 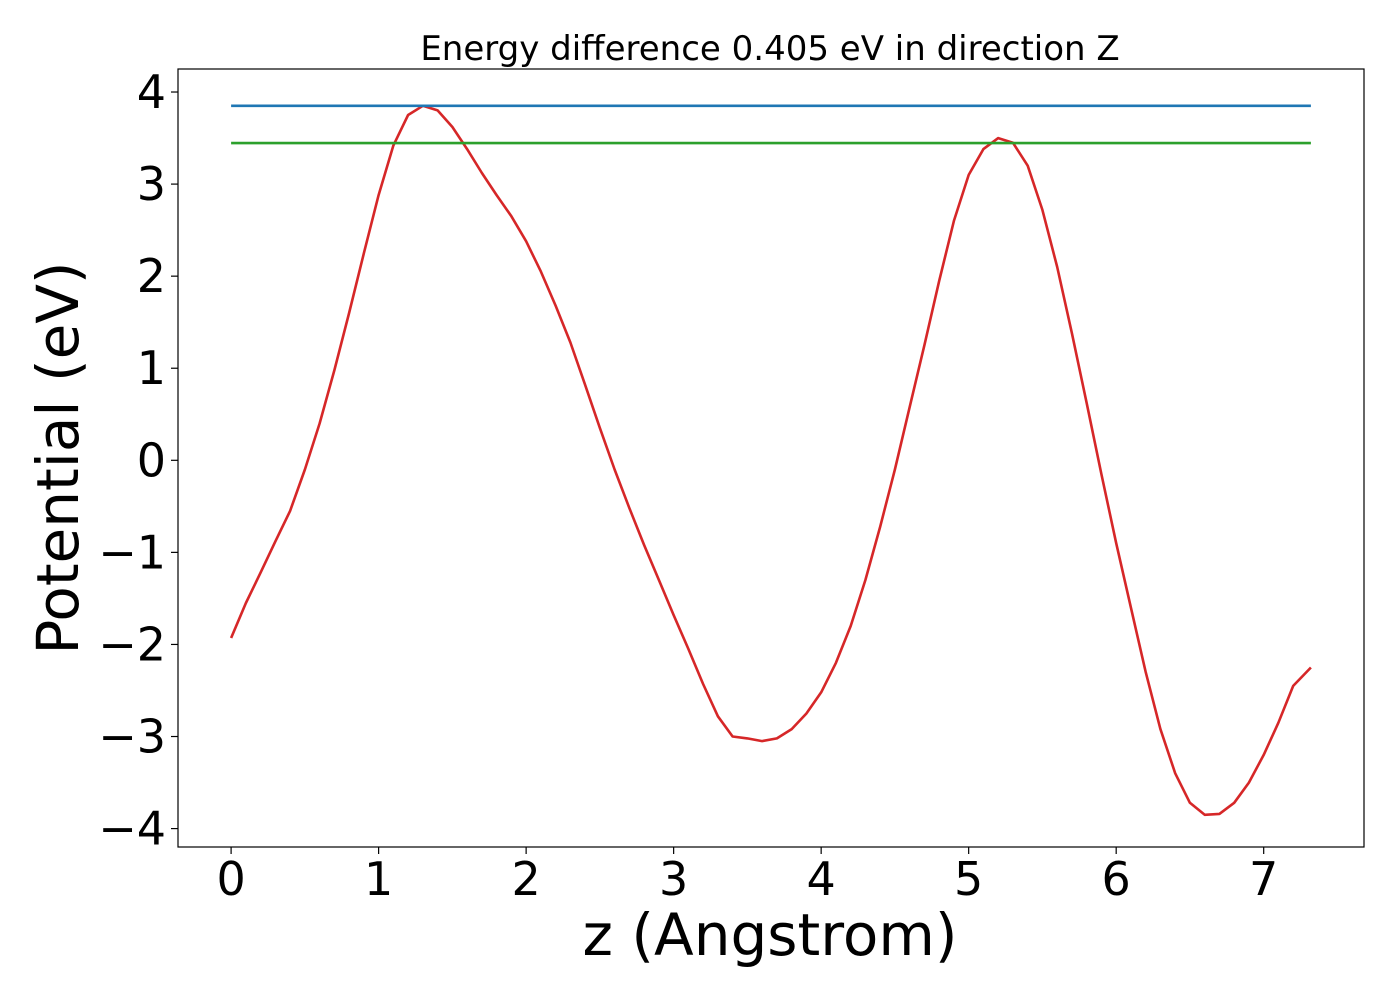 What do you see at coordinates (1116, 879) in the screenshot?
I see `x-tick-label: 6` at bounding box center [1116, 879].